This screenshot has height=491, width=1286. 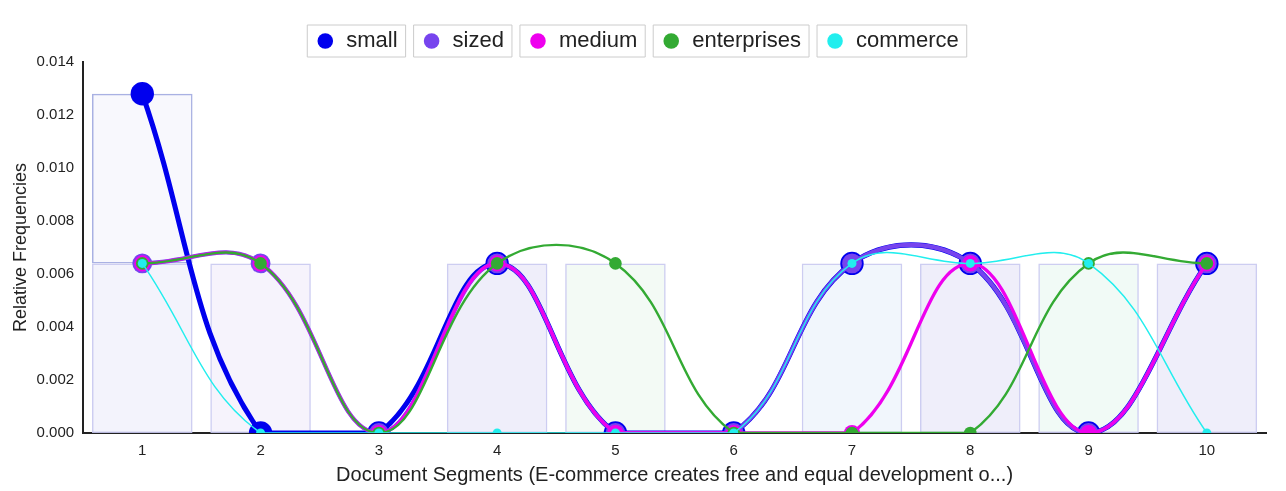 I want to click on y-tick-label: 0.012, so click(x=55, y=114).